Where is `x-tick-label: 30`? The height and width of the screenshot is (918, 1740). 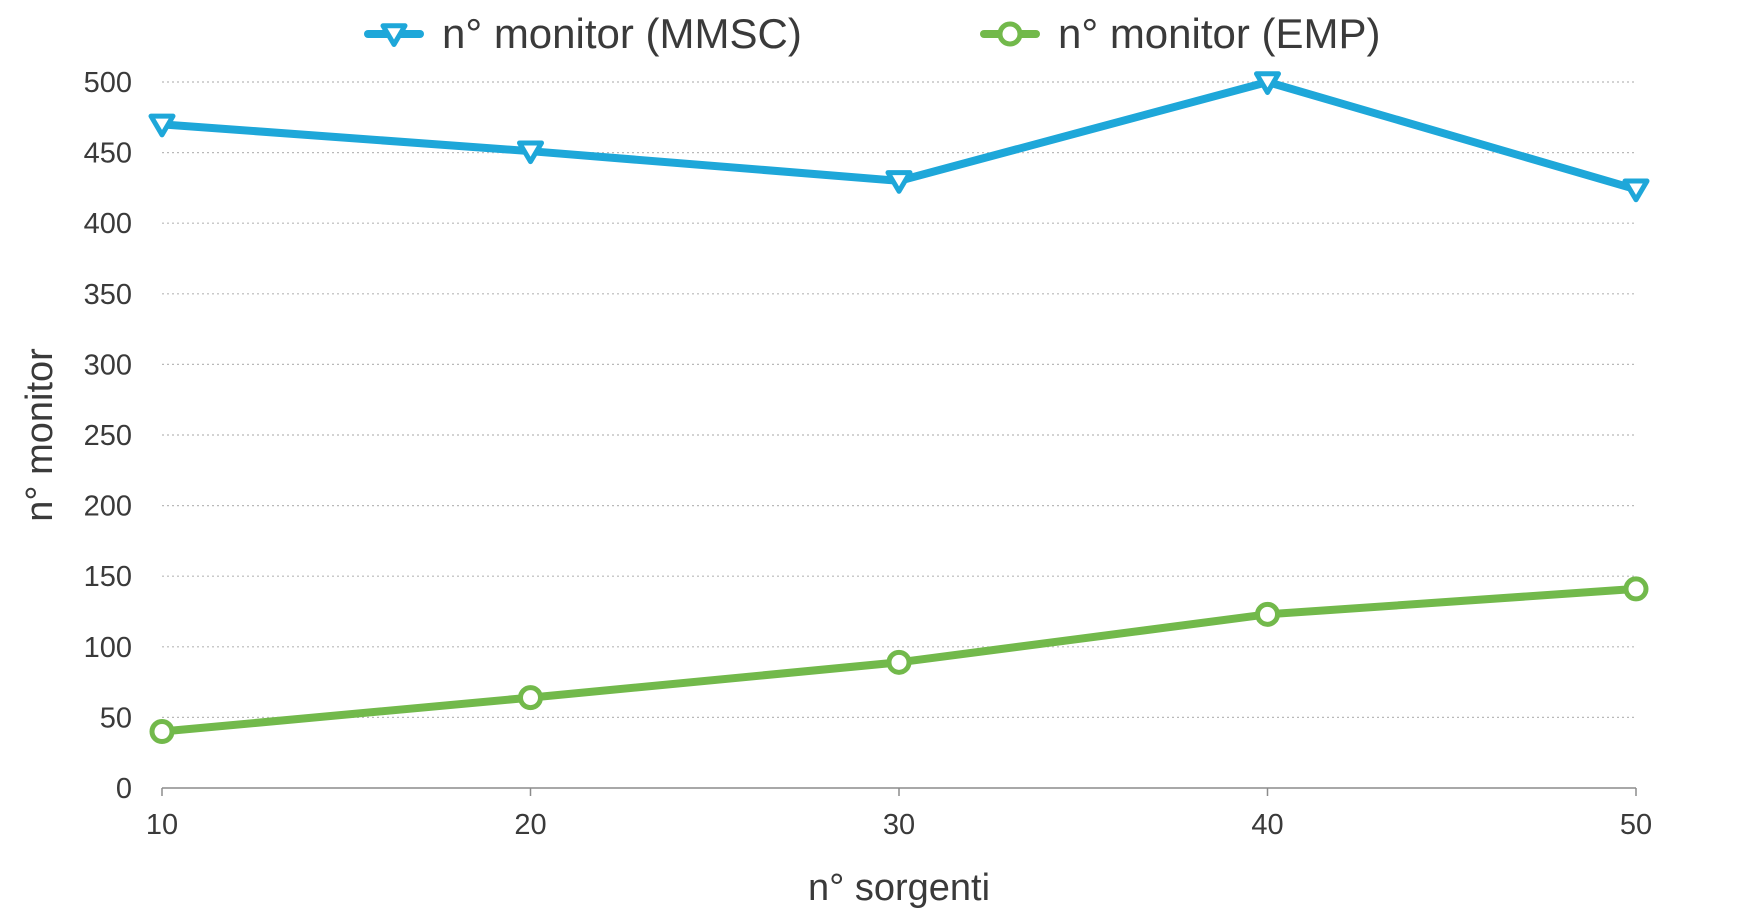 x-tick-label: 30 is located at coordinates (899, 825).